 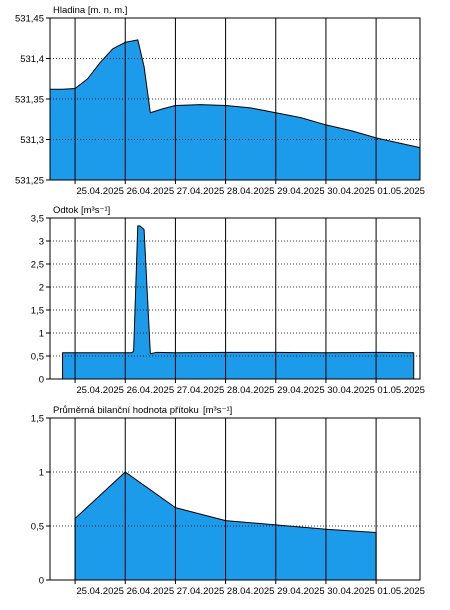 I want to click on y-tick-label: 531,3, so click(x=32, y=140).